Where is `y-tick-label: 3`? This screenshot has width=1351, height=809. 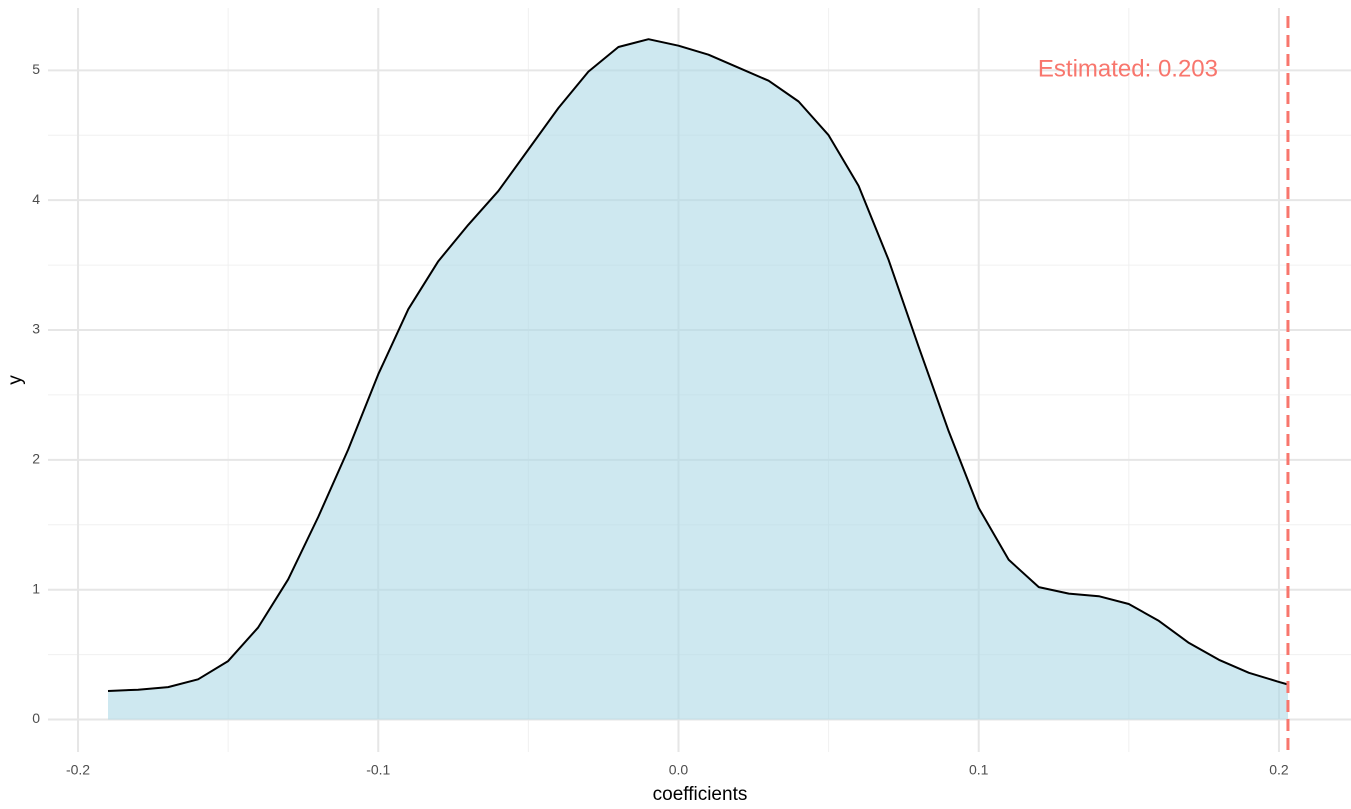 y-tick-label: 3 is located at coordinates (36, 329).